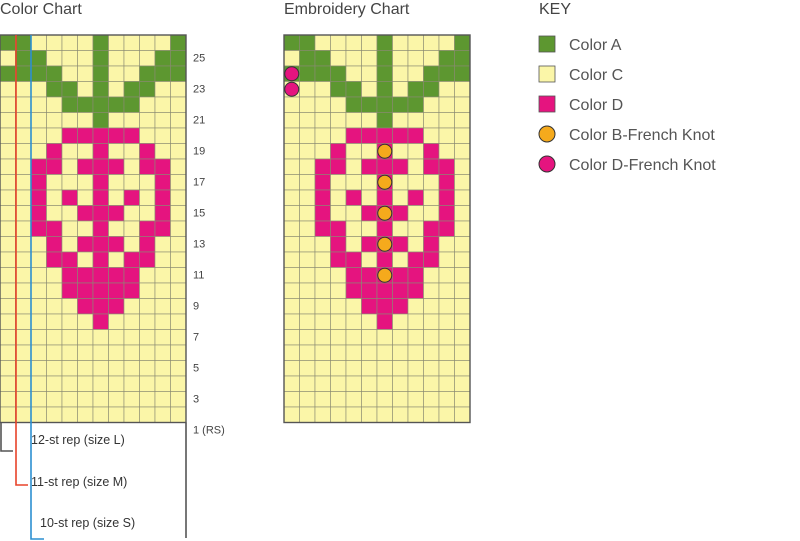  Describe the element at coordinates (196, 307) in the screenshot. I see `row-label: 9` at that location.